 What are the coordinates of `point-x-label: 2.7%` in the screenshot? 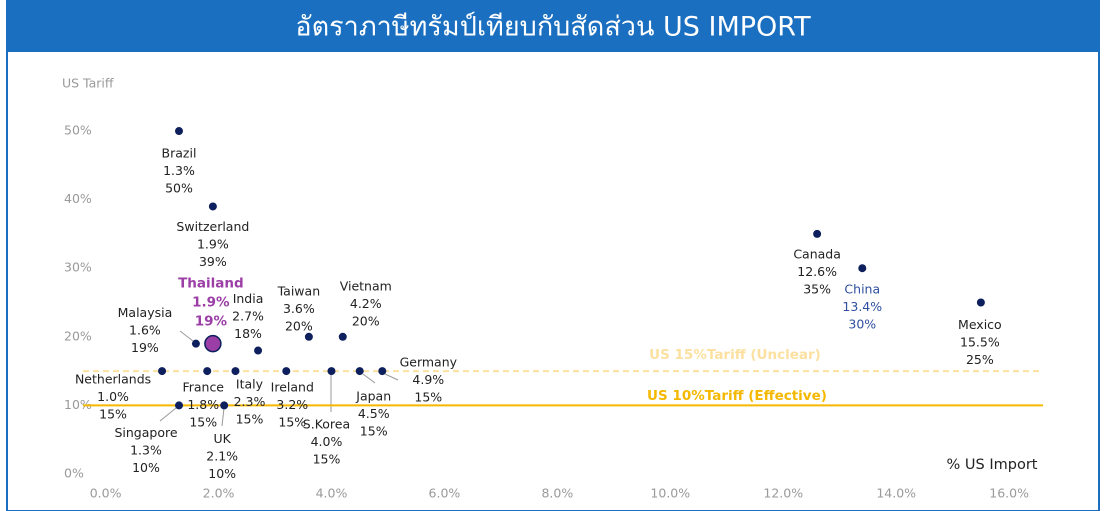 It's located at (248, 316).